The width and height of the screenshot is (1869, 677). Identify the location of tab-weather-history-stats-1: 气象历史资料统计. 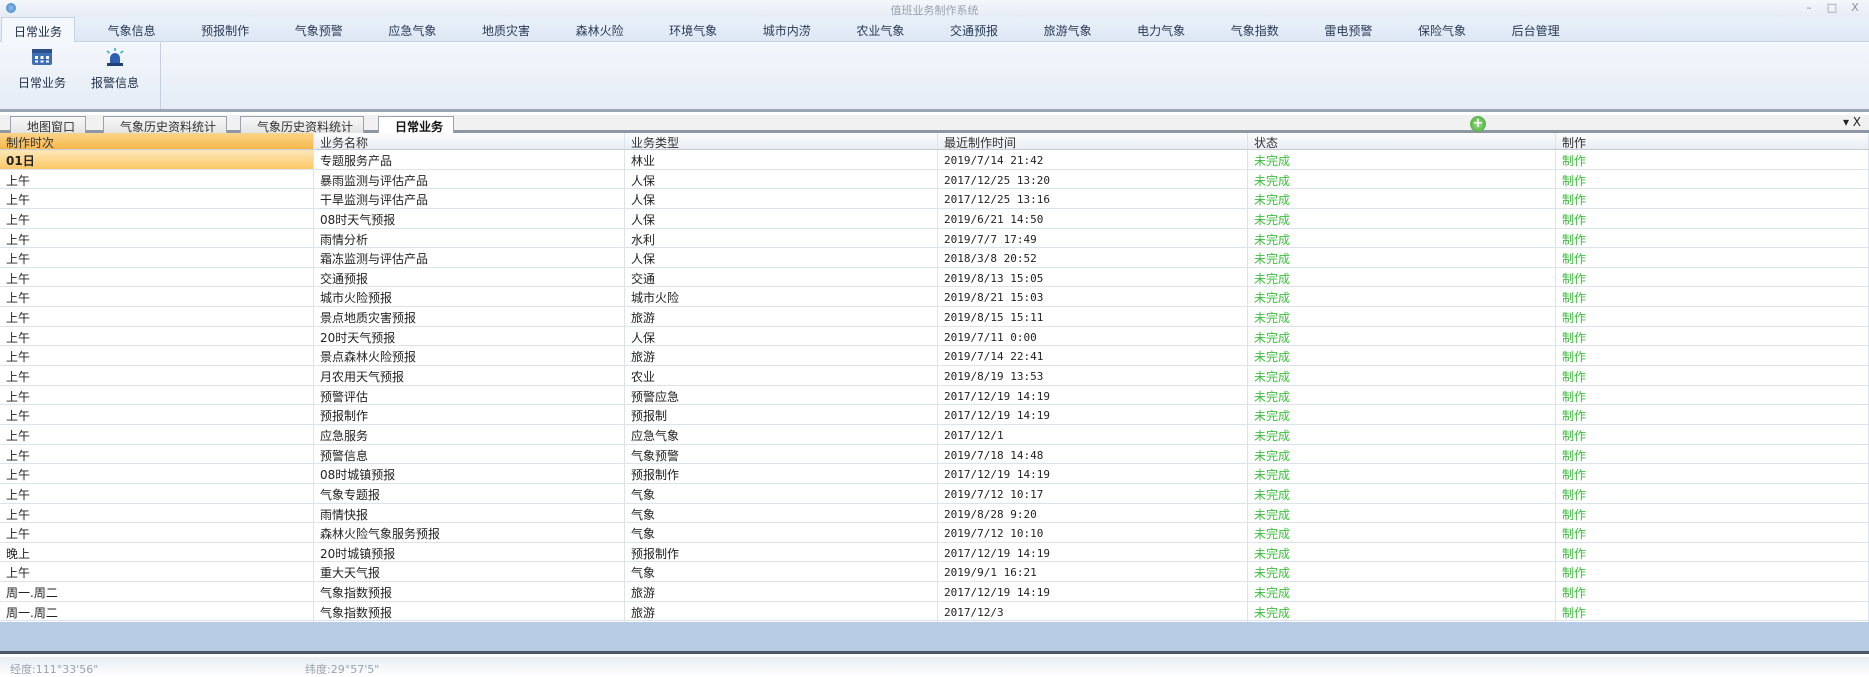
(165, 125).